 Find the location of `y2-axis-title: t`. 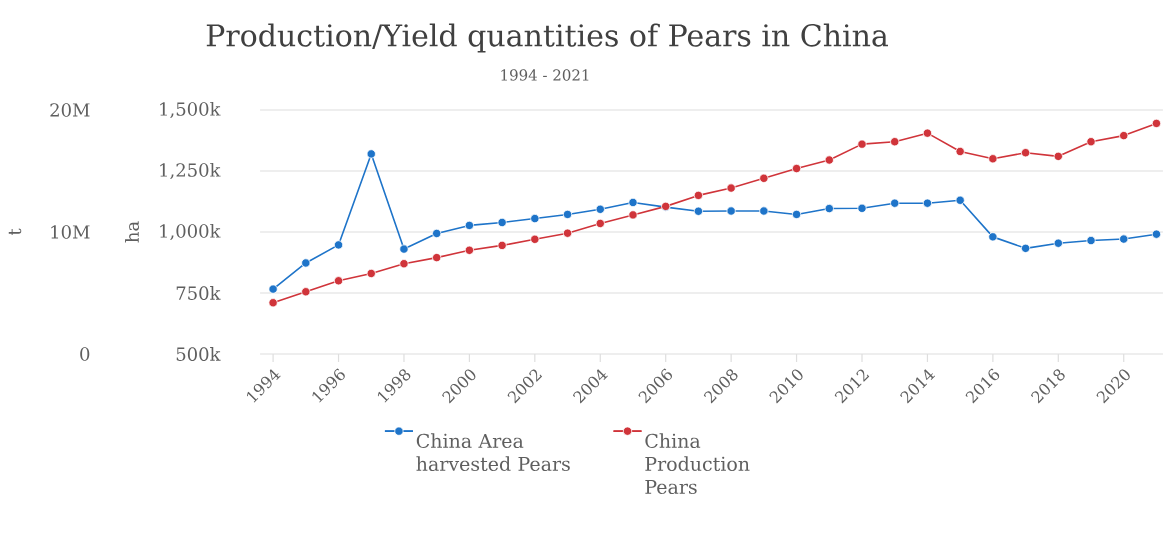

y2-axis-title: t is located at coordinates (15, 232).